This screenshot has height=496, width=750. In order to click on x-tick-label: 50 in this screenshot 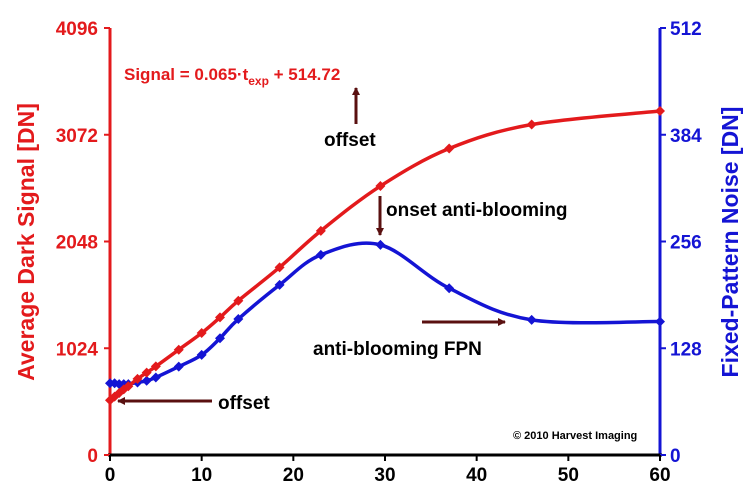, I will do `click(568, 475)`.